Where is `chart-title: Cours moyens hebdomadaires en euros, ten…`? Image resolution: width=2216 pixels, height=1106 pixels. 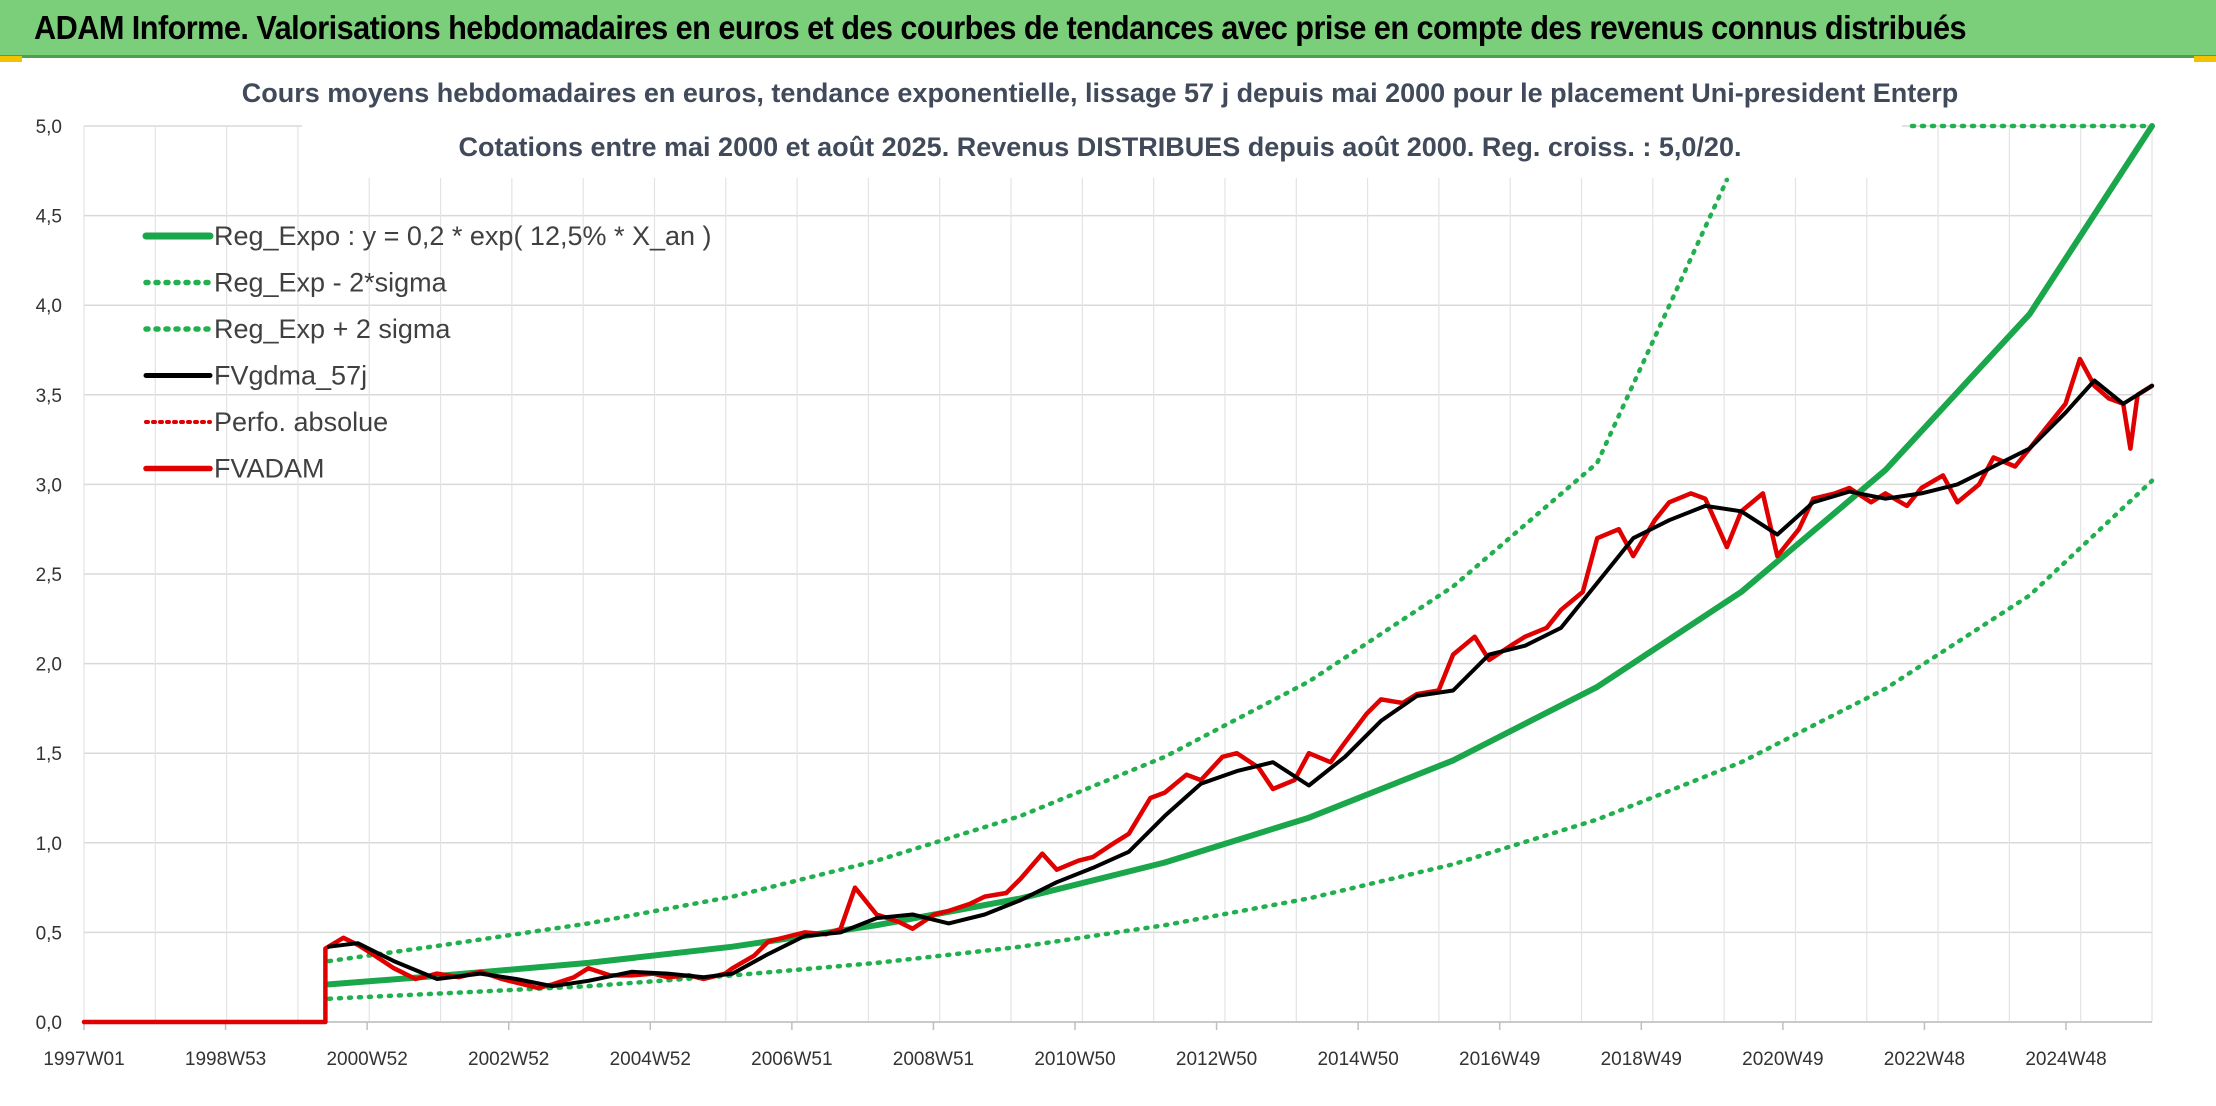 chart-title: Cours moyens hebdomadaires en euros, ten… is located at coordinates (1100, 93).